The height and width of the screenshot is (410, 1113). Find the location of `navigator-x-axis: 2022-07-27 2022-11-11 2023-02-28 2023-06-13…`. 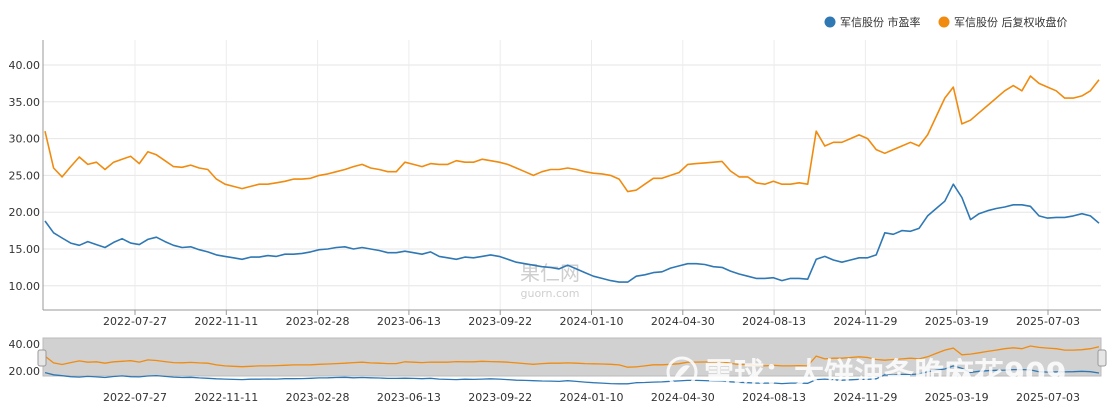

navigator-x-axis: 2022-07-27 2022-11-11 2023-02-28 2023-06-13… is located at coordinates (591, 397).